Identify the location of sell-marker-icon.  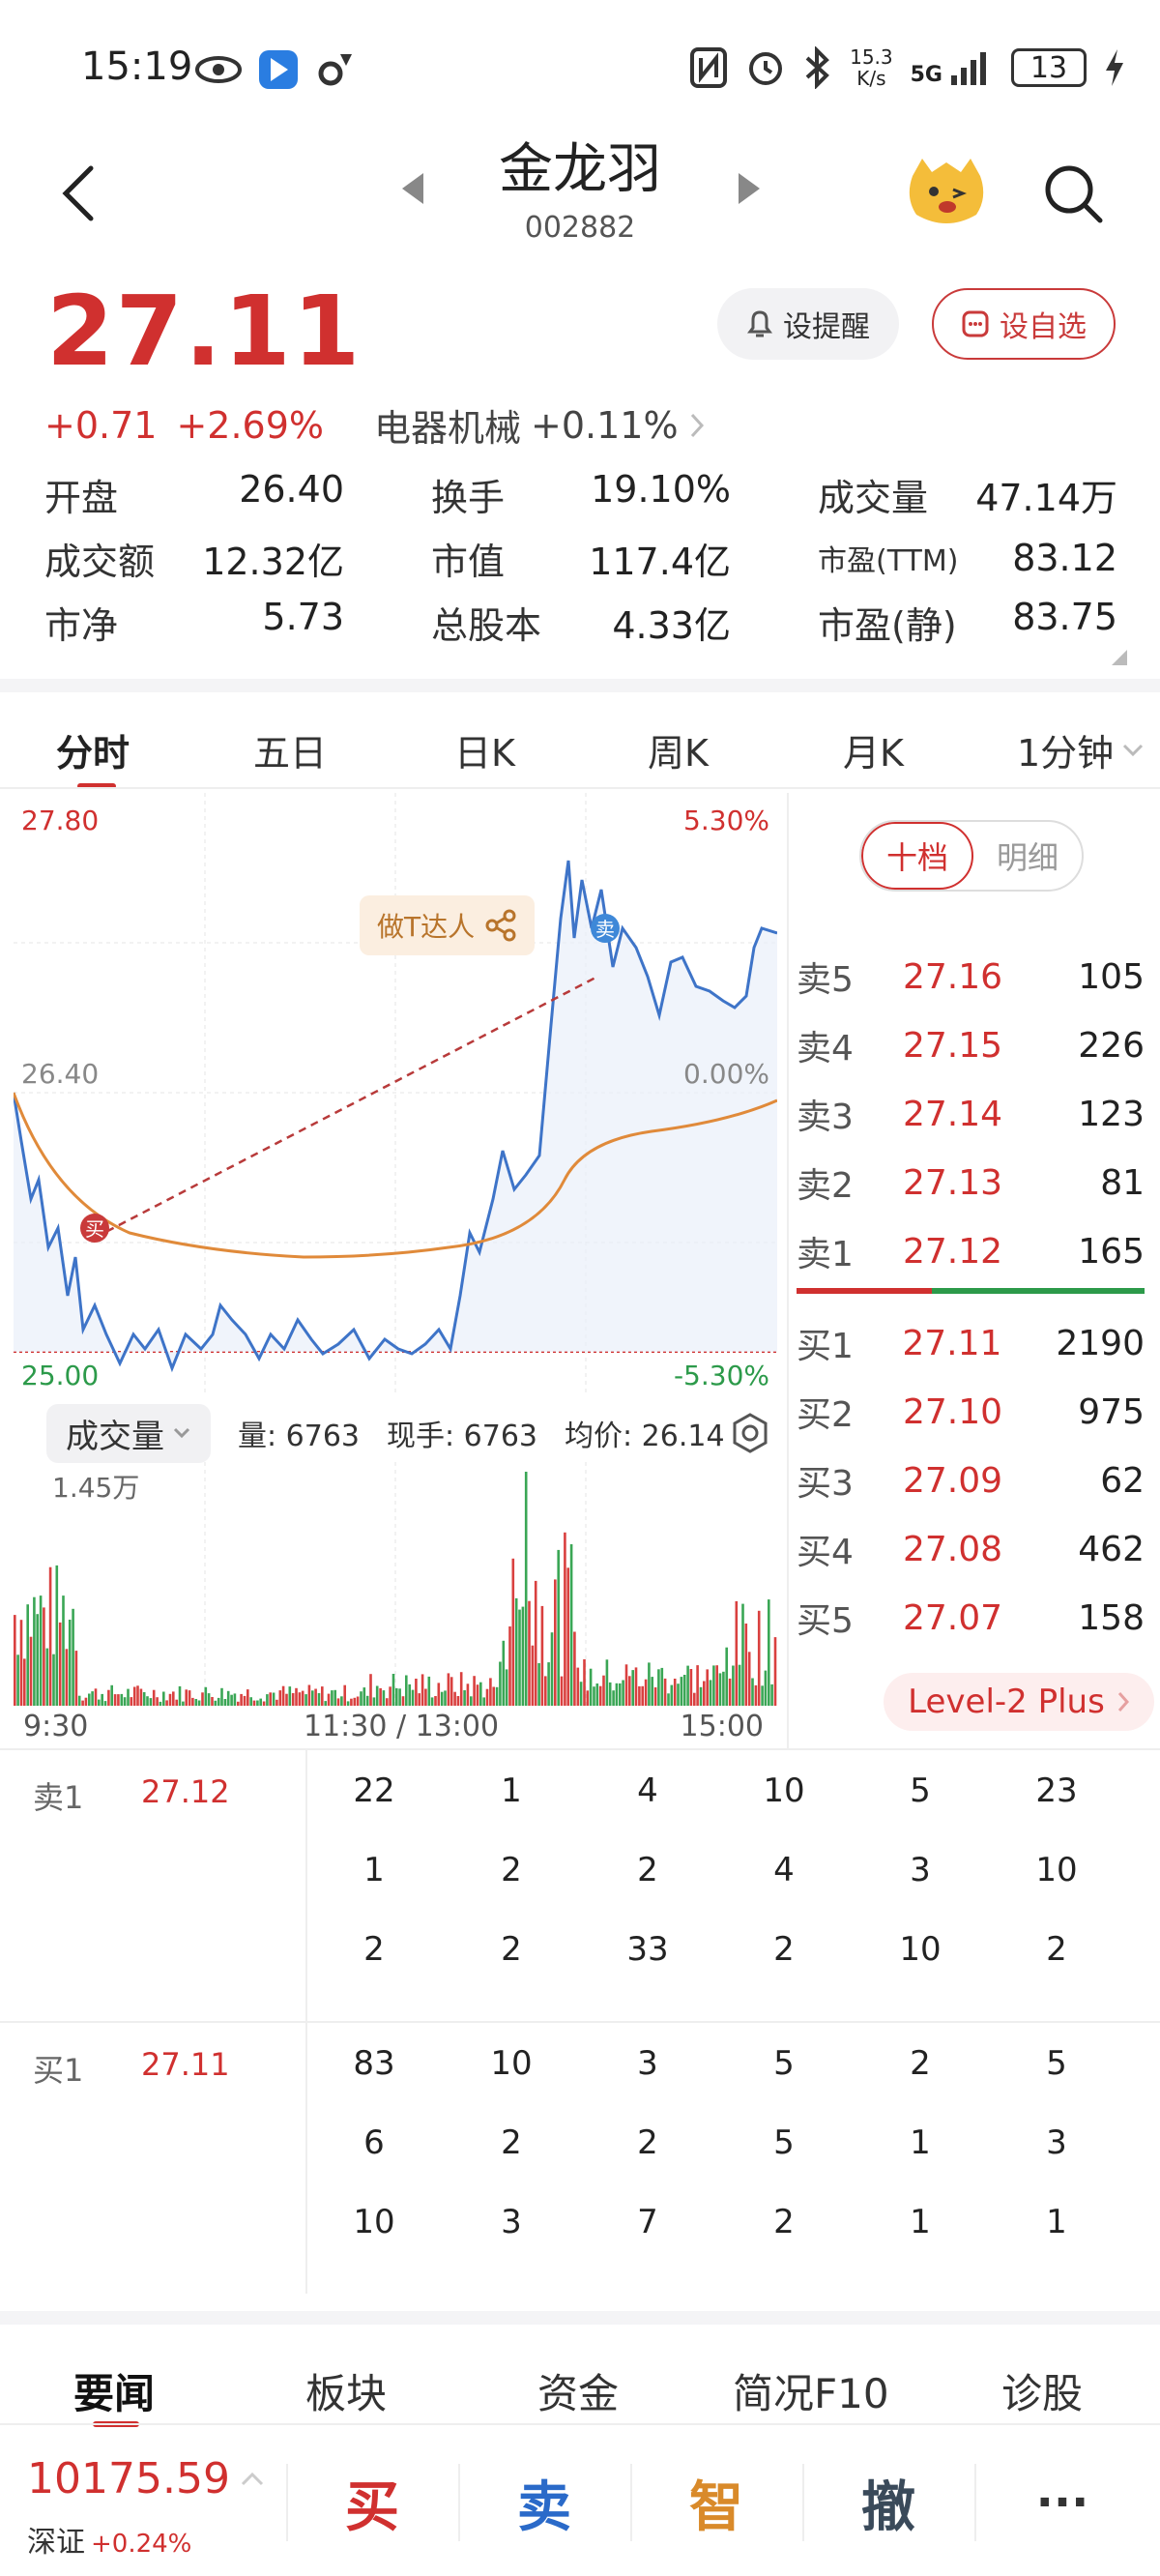
(606, 928).